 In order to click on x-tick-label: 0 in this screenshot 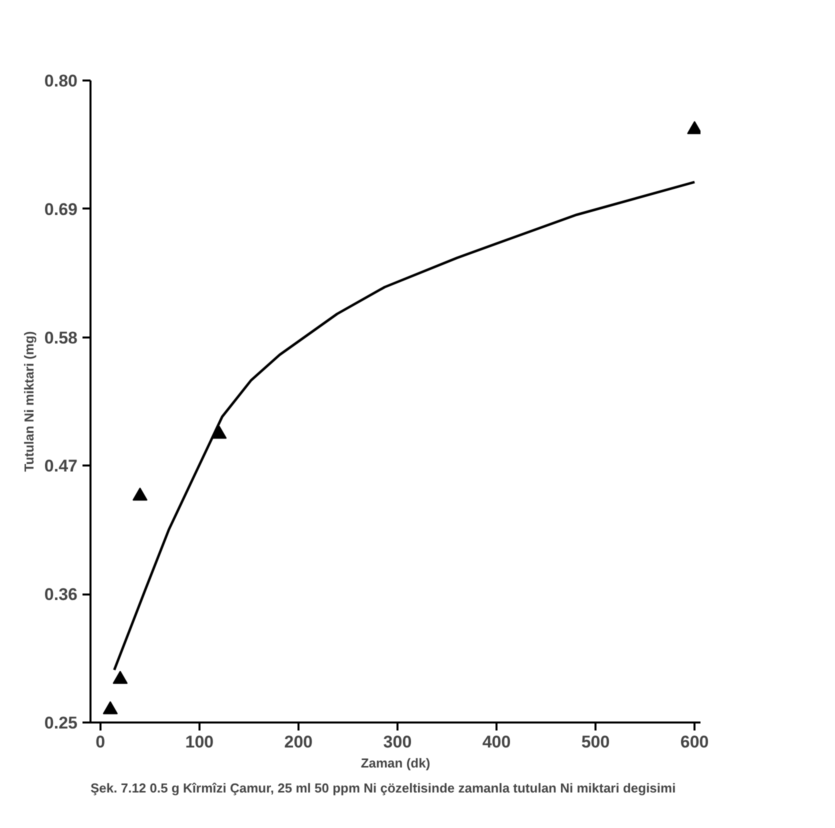, I will do `click(101, 742)`.